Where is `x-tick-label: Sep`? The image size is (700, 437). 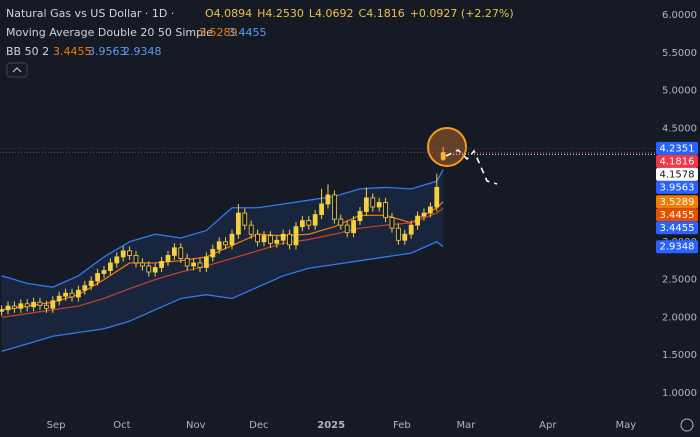
x-tick-label: Sep is located at coordinates (56, 425).